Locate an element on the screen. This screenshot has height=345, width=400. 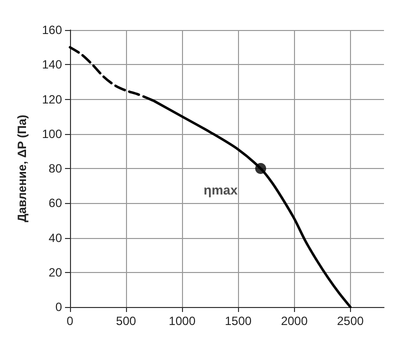
x-tick-label: 0 is located at coordinates (70, 321).